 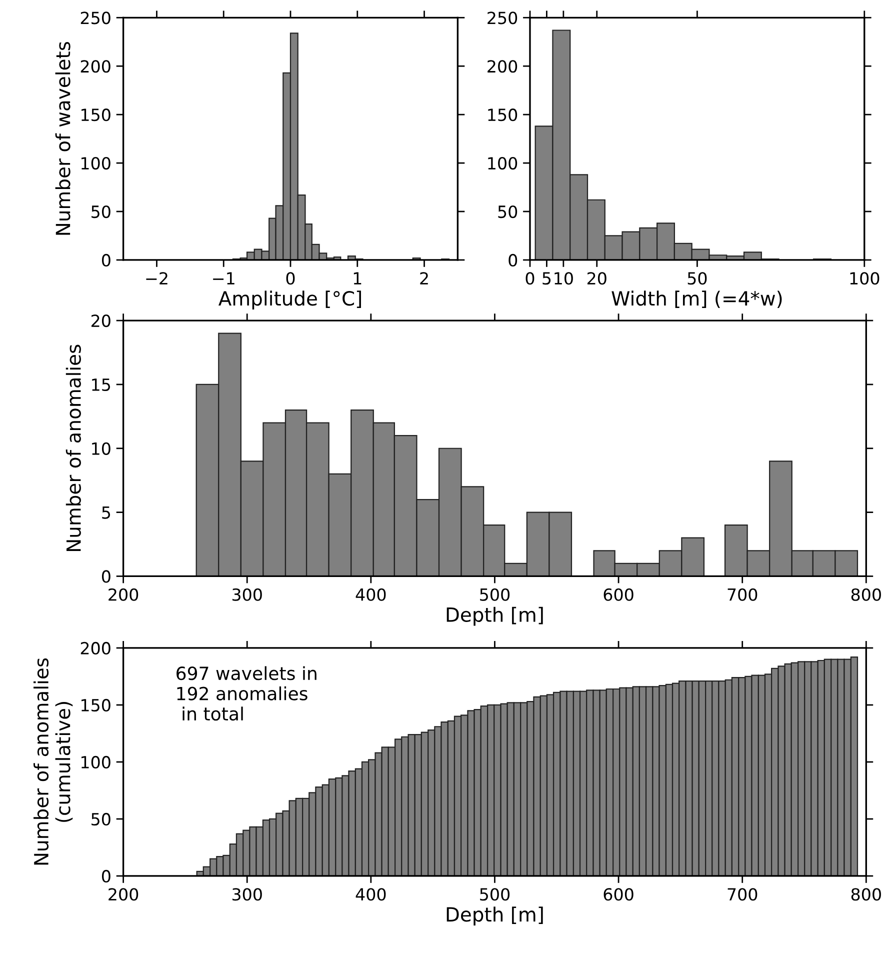 What do you see at coordinates (62, 138) in the screenshot?
I see `y-axis-title: Number of wavelets` at bounding box center [62, 138].